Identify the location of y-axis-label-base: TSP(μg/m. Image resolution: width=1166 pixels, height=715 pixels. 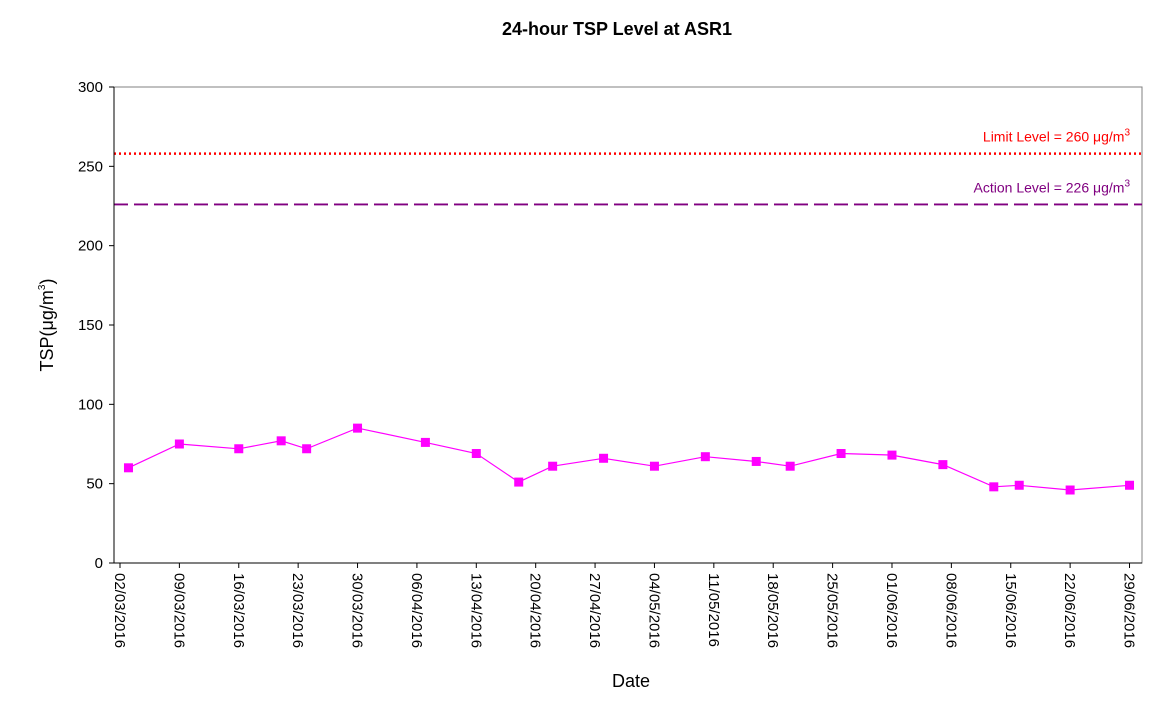
(47, 330).